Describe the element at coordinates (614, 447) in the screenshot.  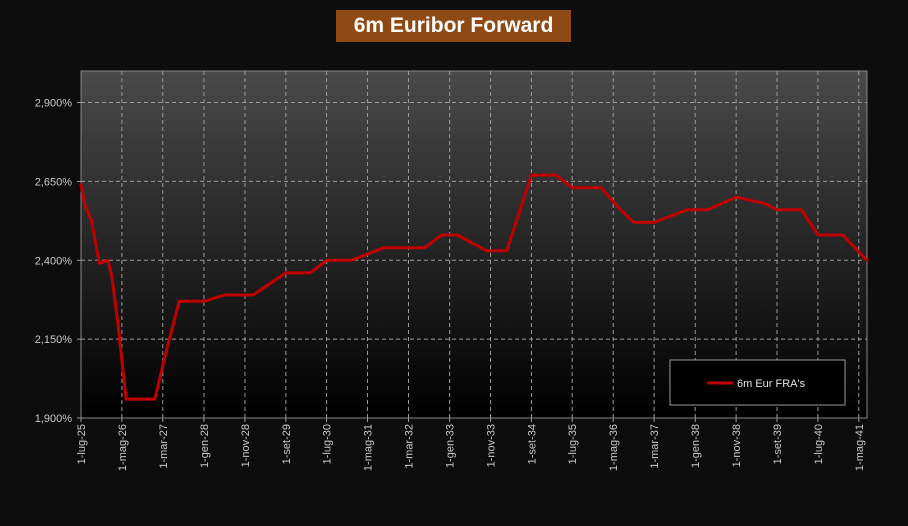
I see `x-tick-label: 1-mag-36` at that location.